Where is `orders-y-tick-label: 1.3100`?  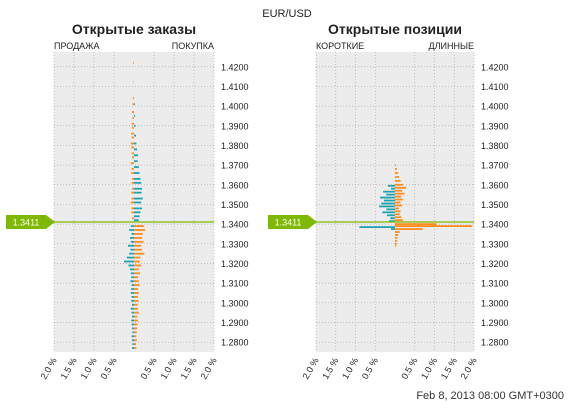
orders-y-tick-label: 1.3100 is located at coordinates (235, 284).